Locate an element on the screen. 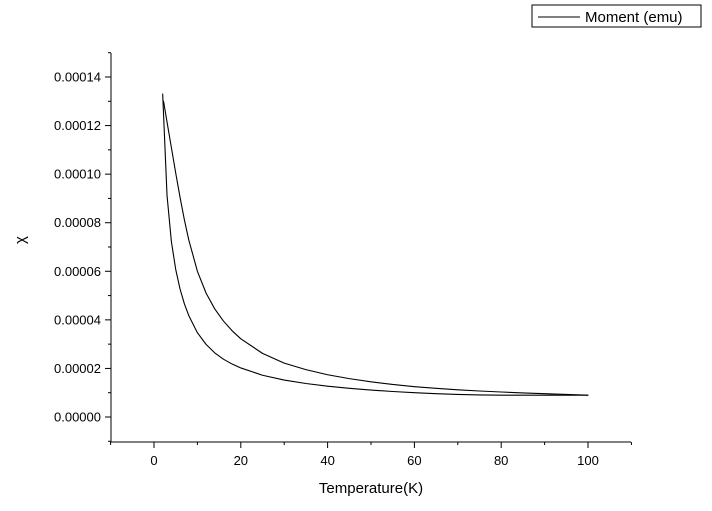 The height and width of the screenshot is (511, 712). x-tick-label: 100 is located at coordinates (588, 460).